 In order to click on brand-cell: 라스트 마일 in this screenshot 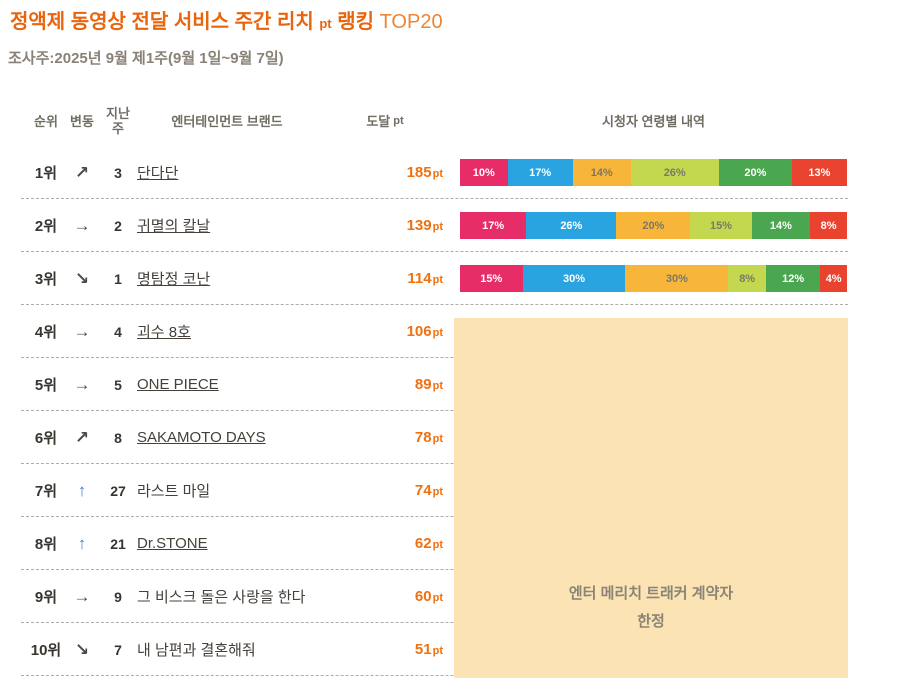, I will do `click(173, 490)`.